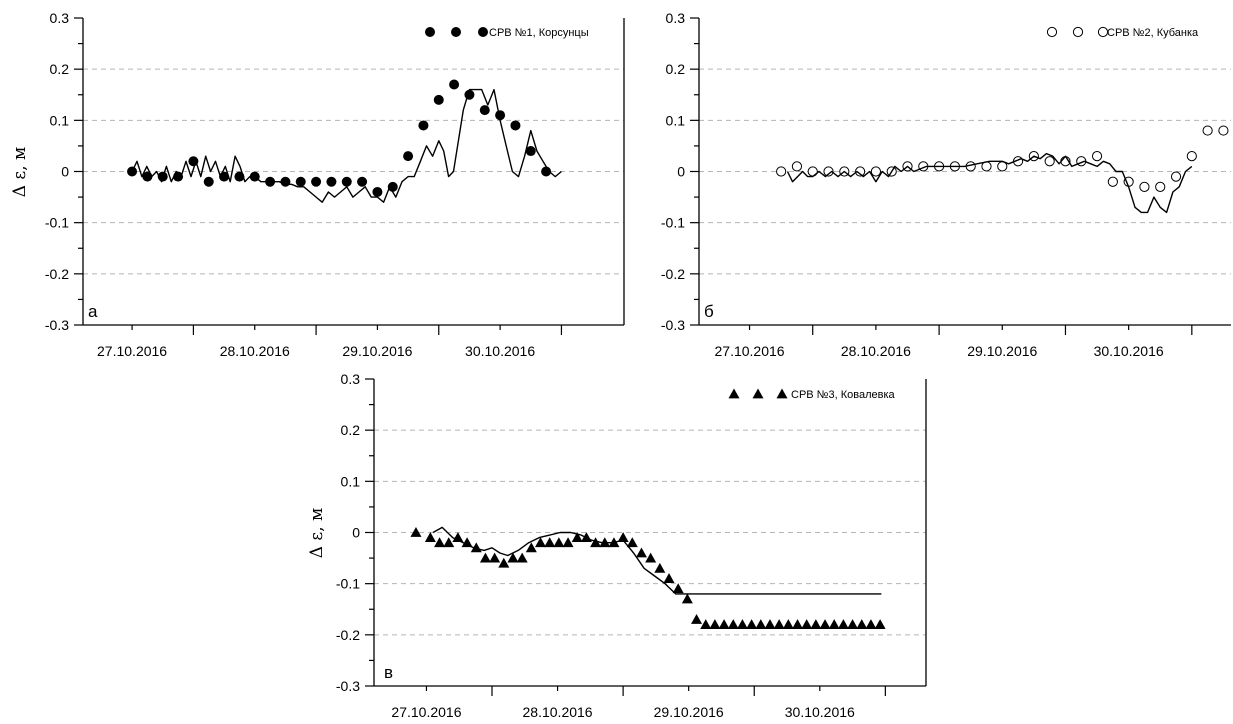  Describe the element at coordinates (93, 311) in the screenshot. I see `panel-letter-a: а` at that location.